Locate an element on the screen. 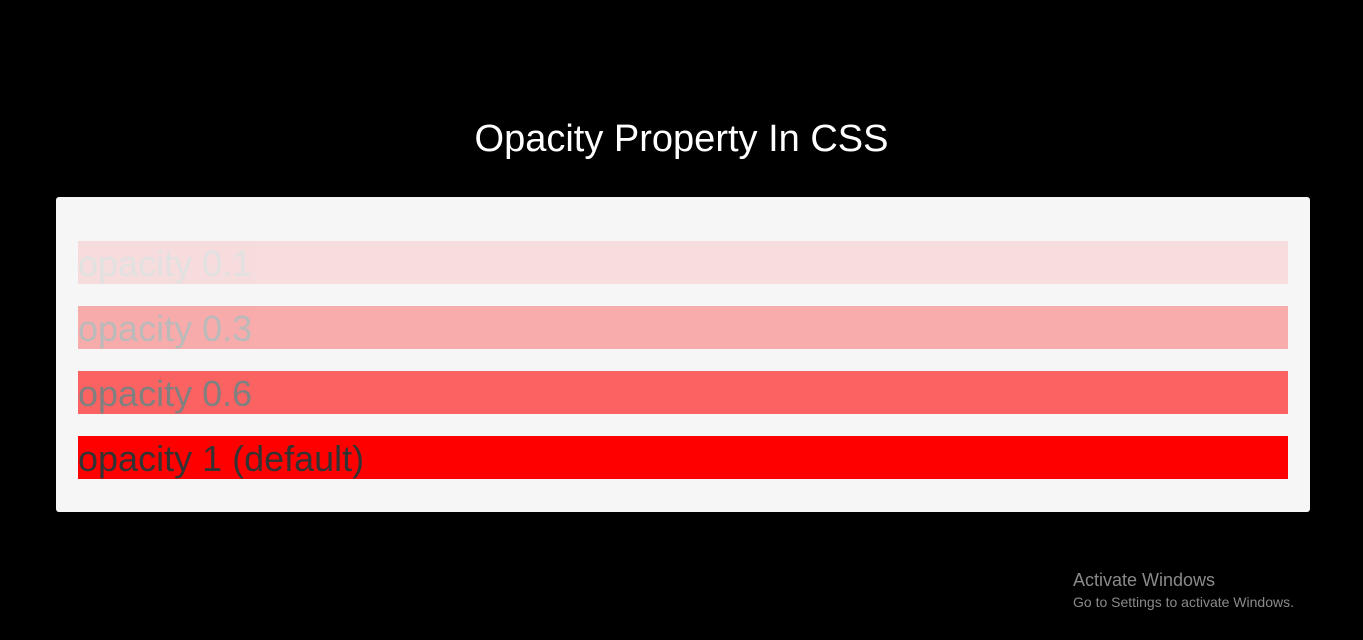 The width and height of the screenshot is (1363, 640). watermark-title: Activate Windows is located at coordinates (1144, 580).